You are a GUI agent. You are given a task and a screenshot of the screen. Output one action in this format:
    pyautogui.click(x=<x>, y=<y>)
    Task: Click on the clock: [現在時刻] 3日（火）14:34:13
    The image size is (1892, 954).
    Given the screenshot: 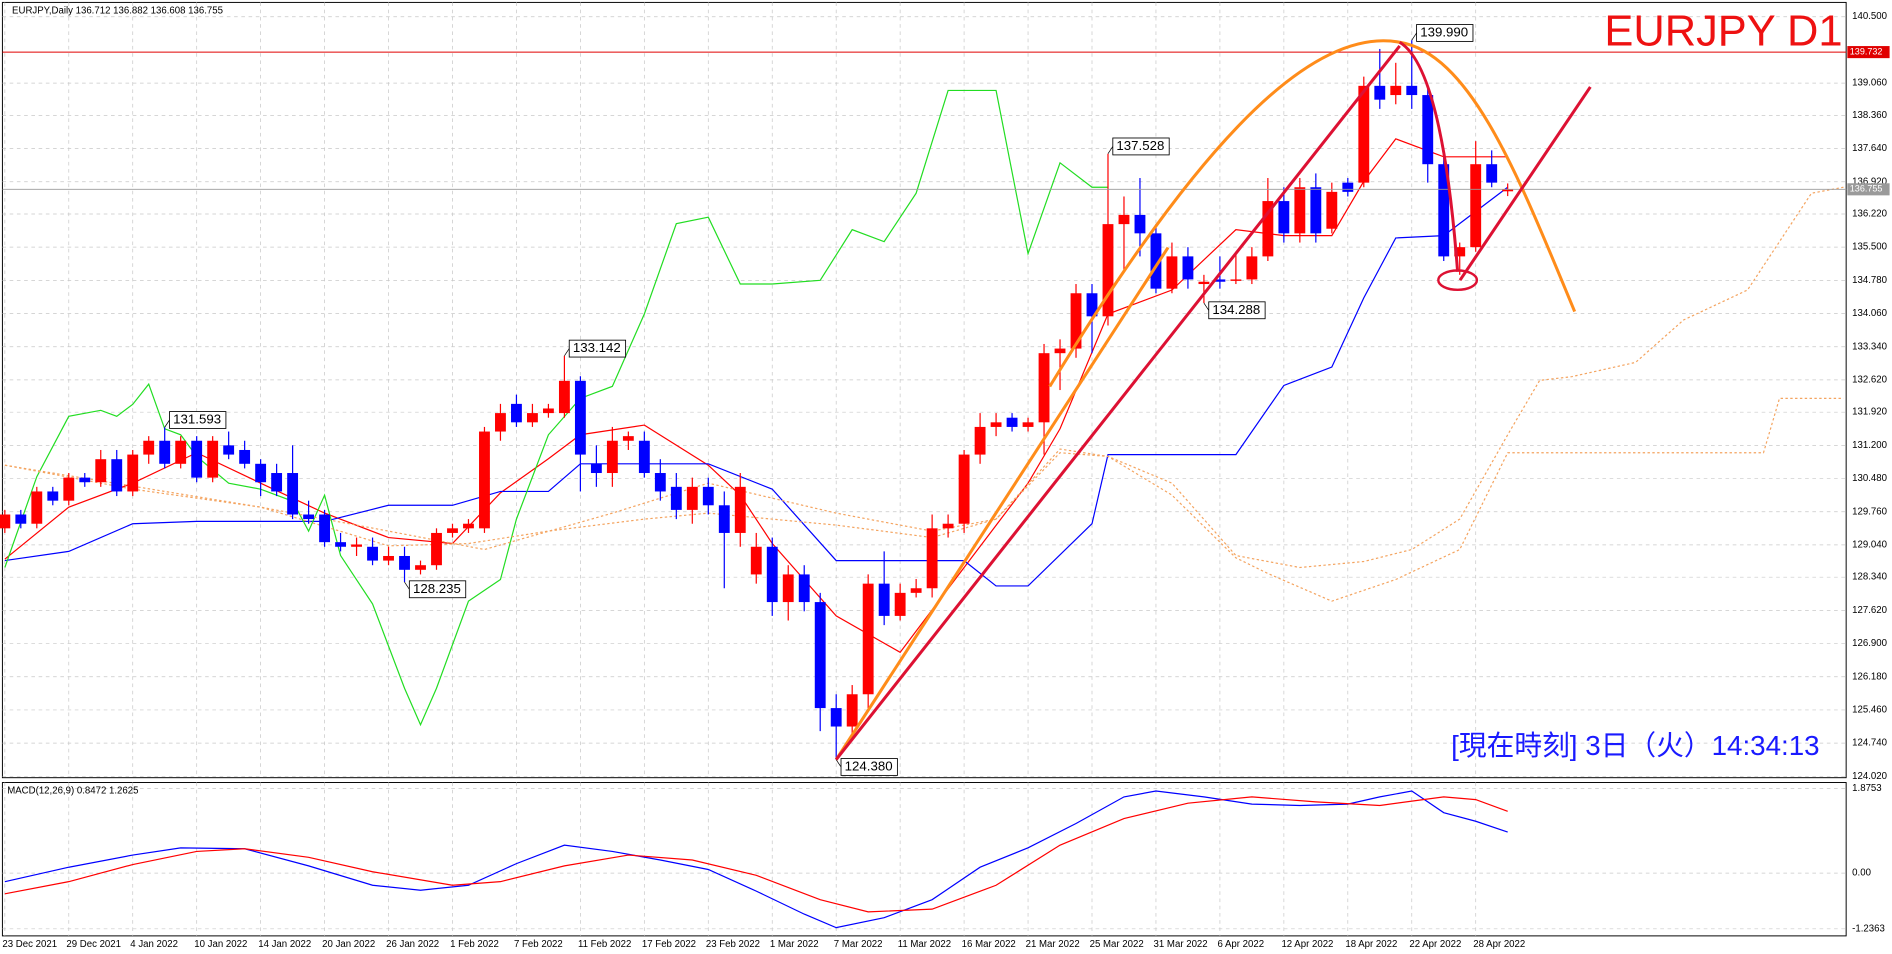 What is the action you would take?
    pyautogui.click(x=1635, y=745)
    